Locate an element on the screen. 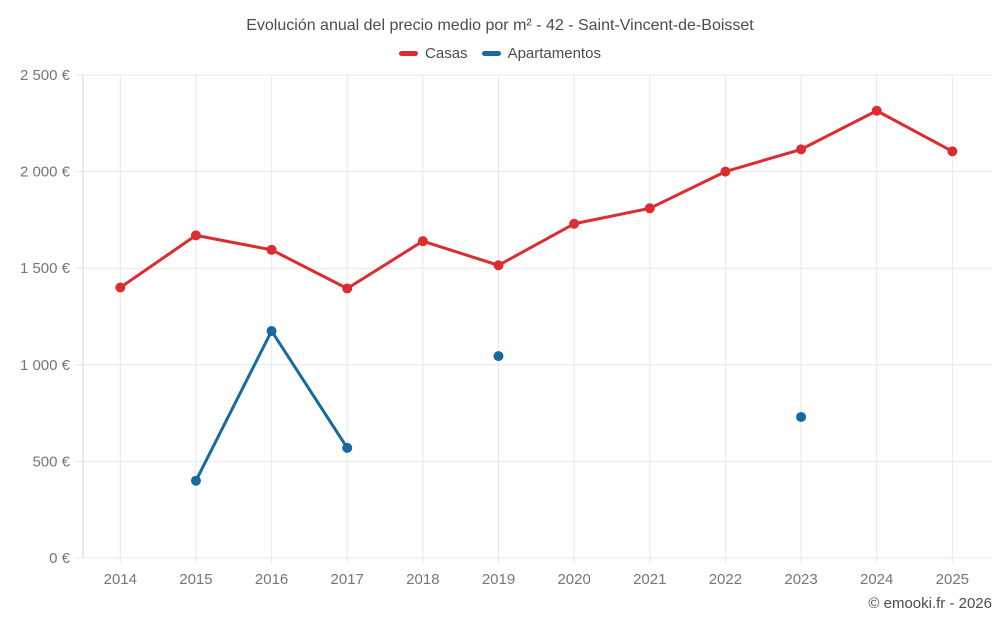 The image size is (1000, 625). legend-item-casas: Casas is located at coordinates (433, 53).